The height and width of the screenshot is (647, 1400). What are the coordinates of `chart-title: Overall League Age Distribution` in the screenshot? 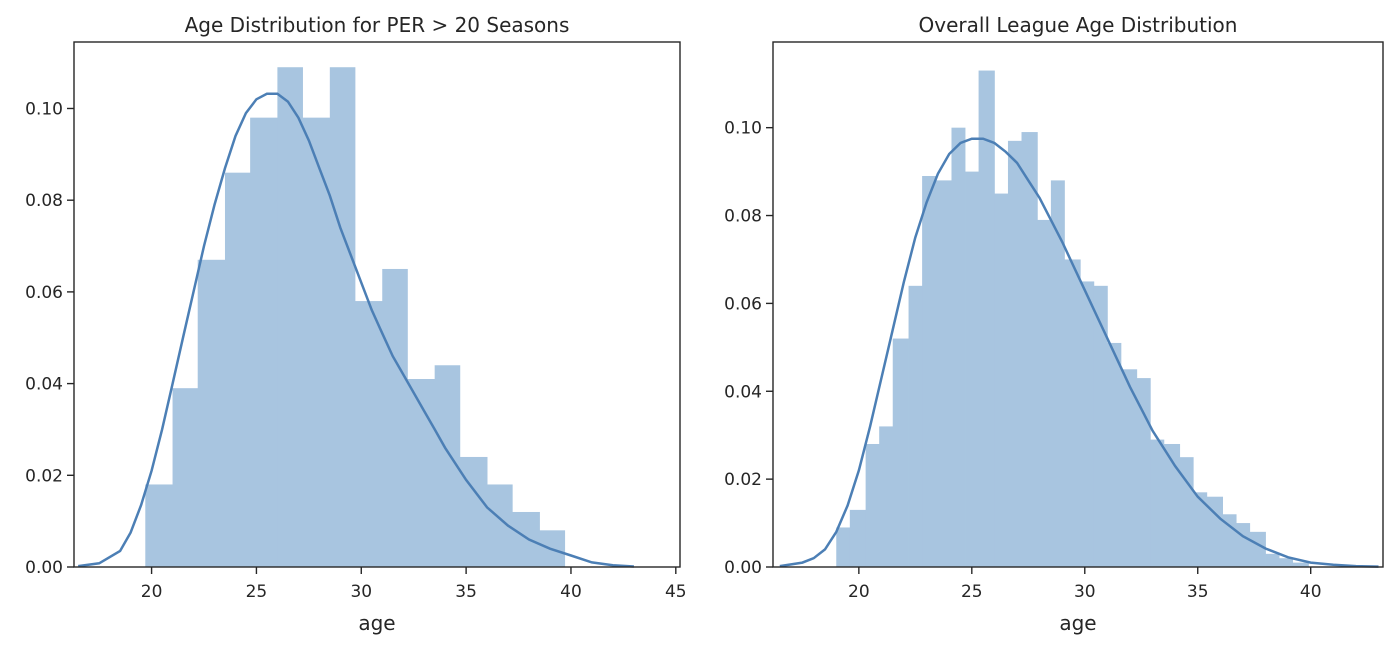 It's located at (1078, 25).